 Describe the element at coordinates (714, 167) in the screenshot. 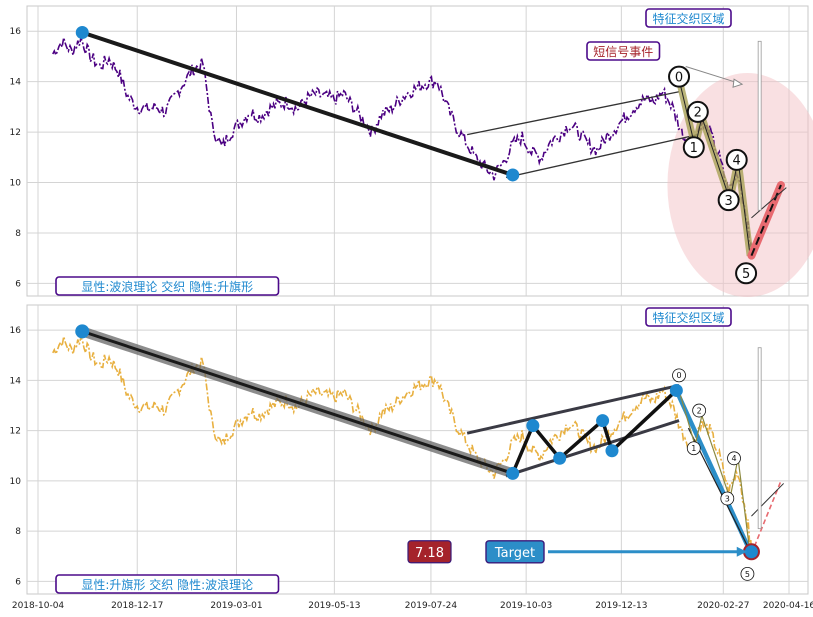

I see `wave-path-inner` at that location.